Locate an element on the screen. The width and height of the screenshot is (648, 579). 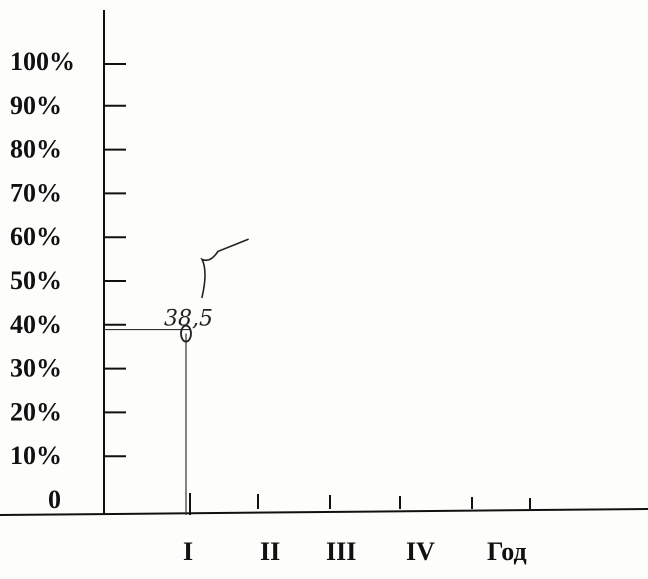
y-tick-label: 70% is located at coordinates (36, 192).